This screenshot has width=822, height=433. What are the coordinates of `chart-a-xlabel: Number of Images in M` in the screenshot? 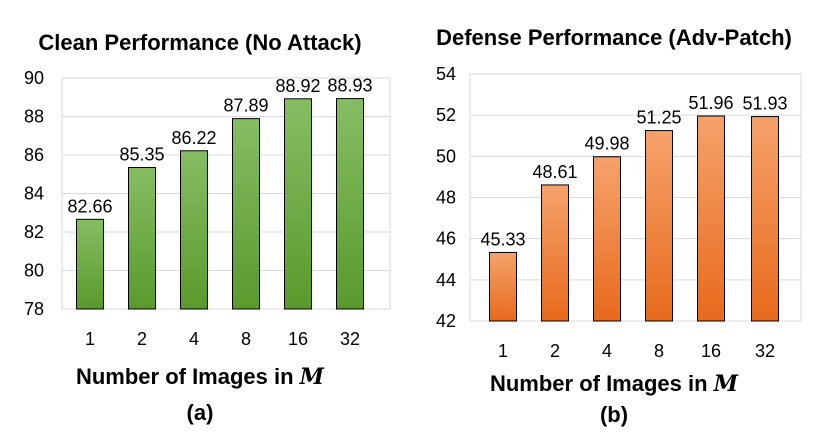 It's located at (200, 377).